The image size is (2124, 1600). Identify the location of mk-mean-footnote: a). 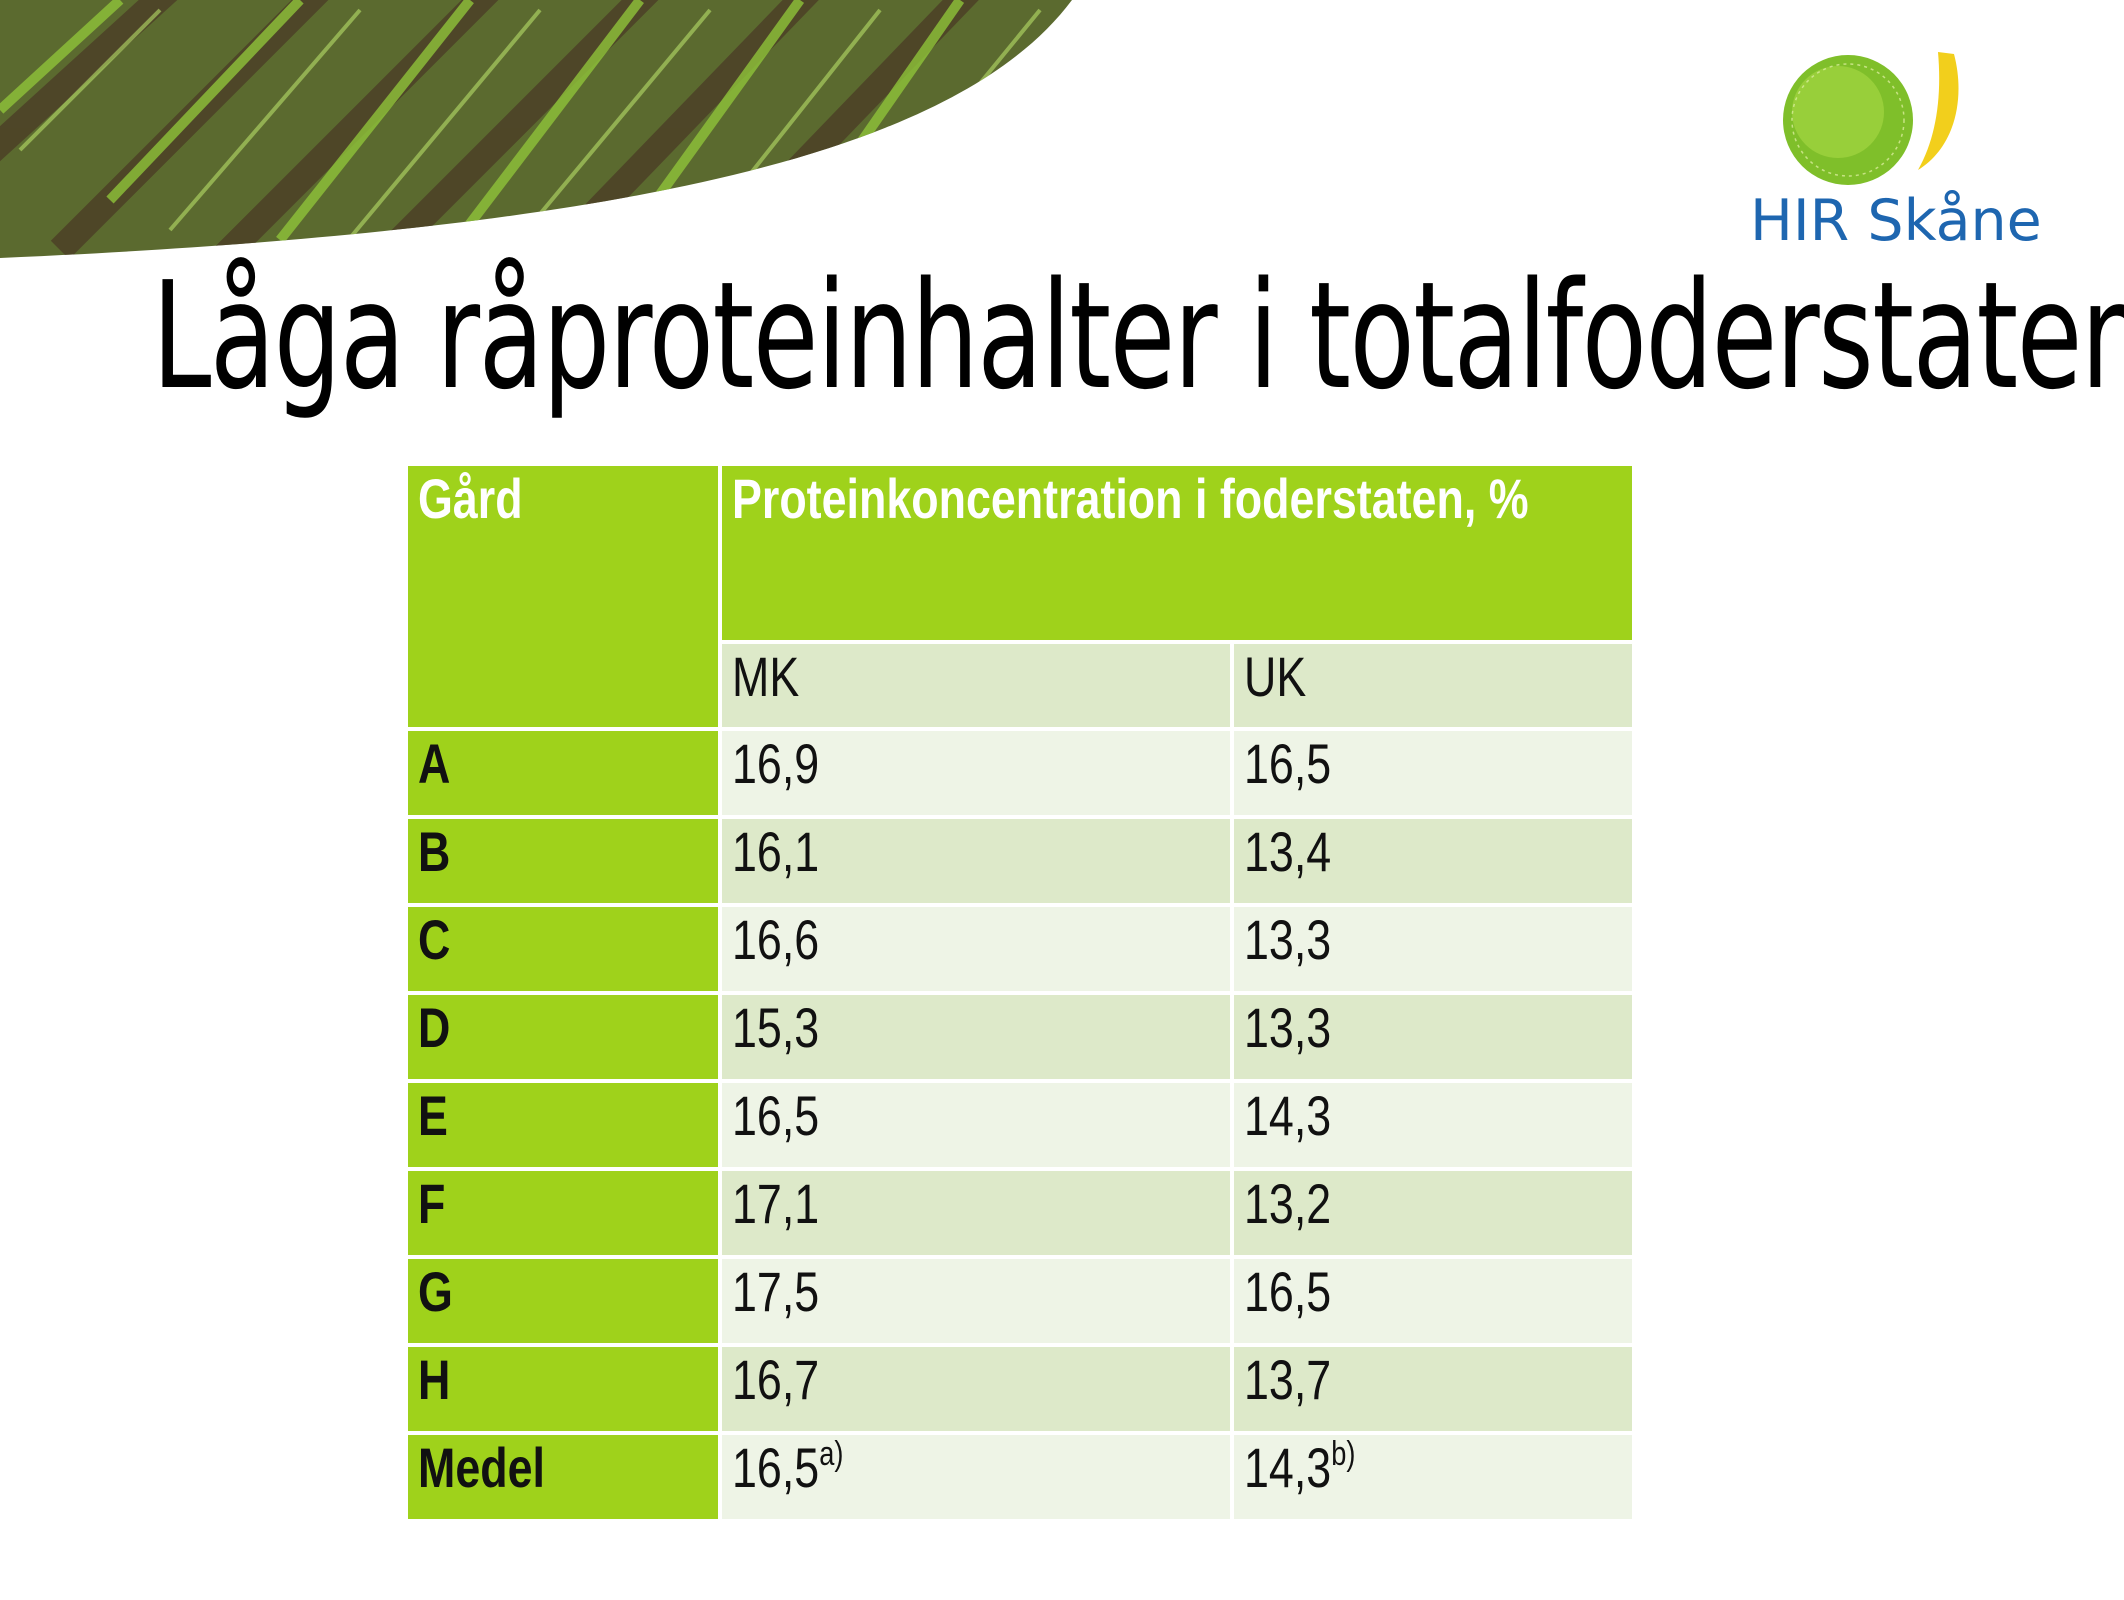
(831, 1454).